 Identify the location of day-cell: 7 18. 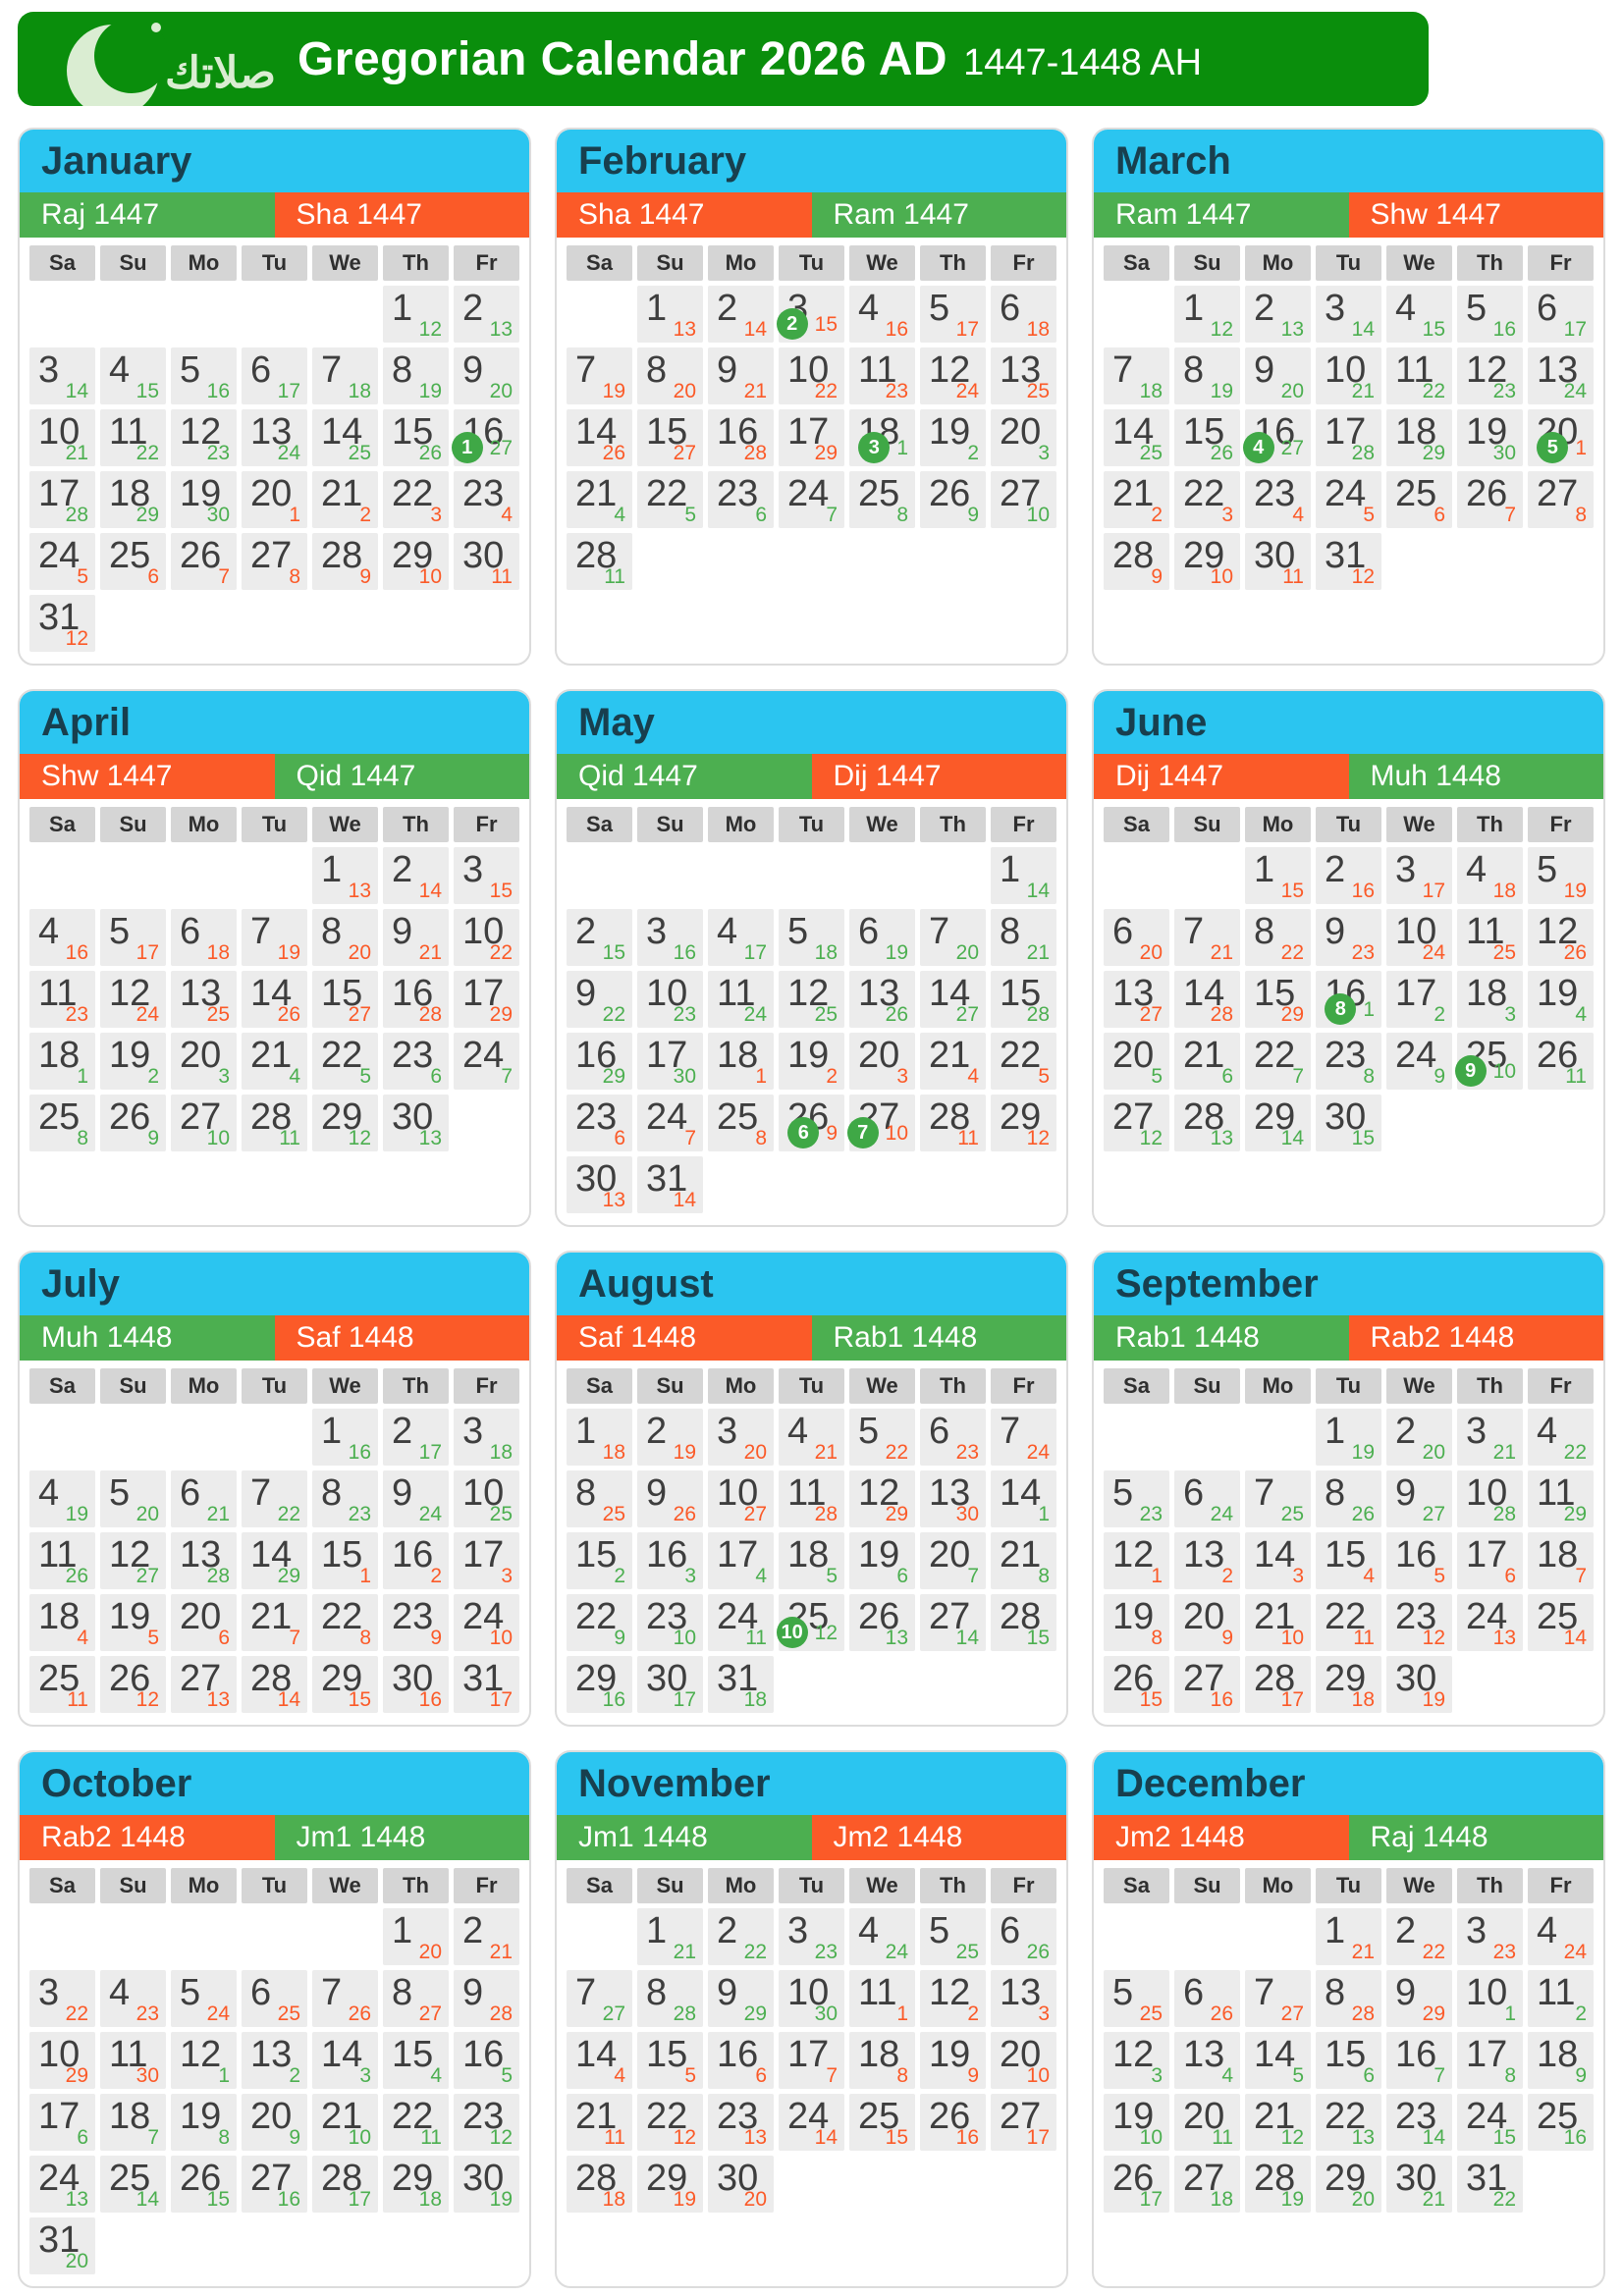
(1136, 375).